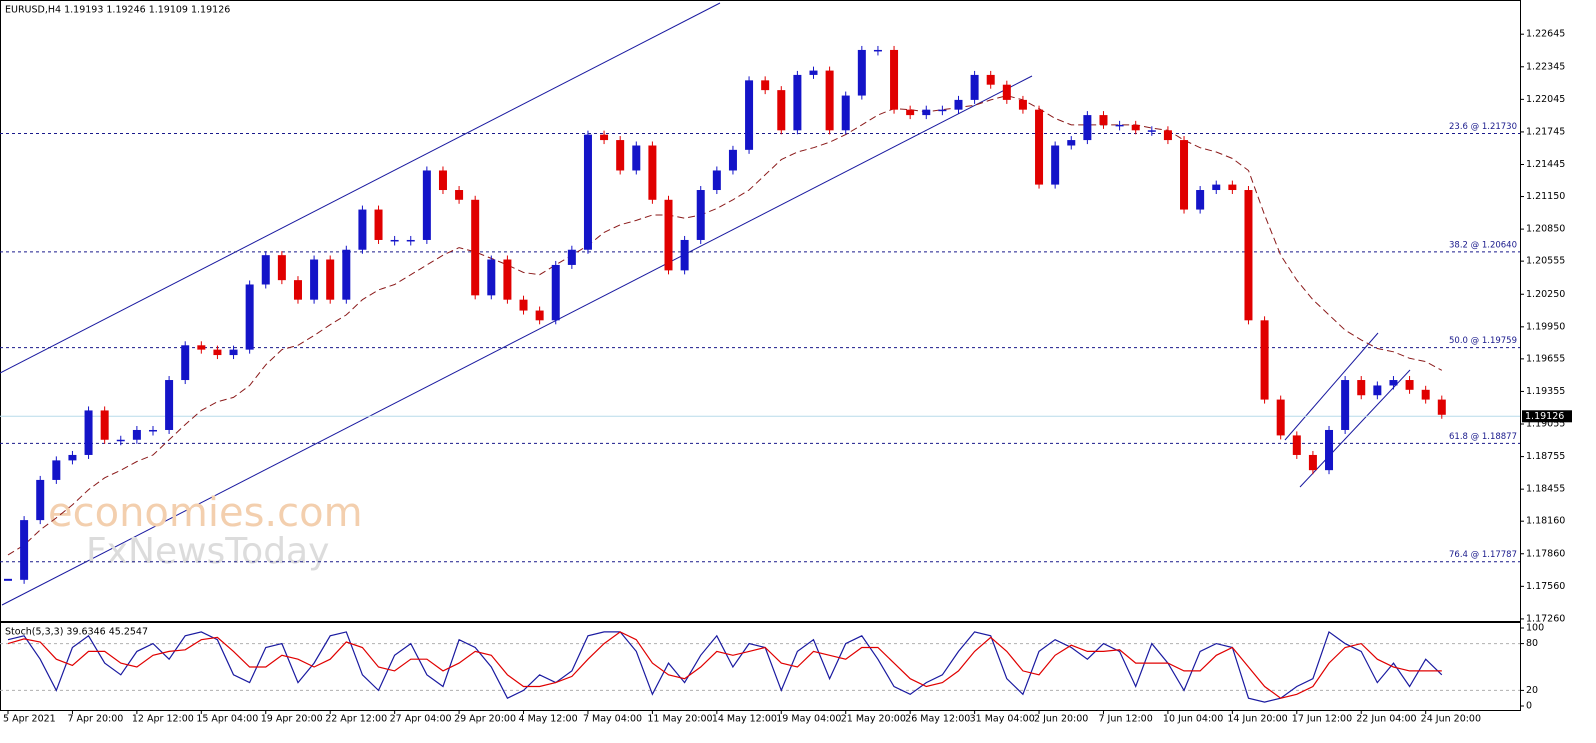  What do you see at coordinates (1483, 245) in the screenshot?
I see `fib-level-label: 38.2 @ 1.20640` at bounding box center [1483, 245].